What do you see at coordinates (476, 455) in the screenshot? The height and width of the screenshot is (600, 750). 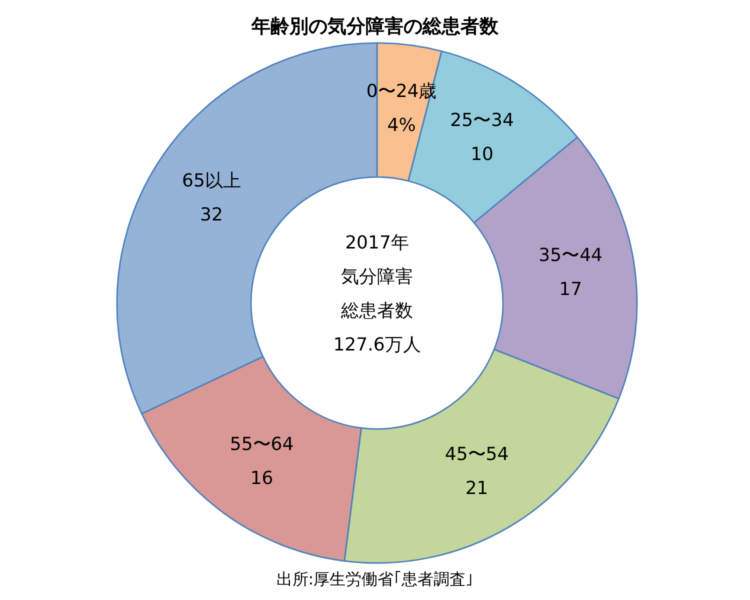 I see `slice-label: 45〜54` at bounding box center [476, 455].